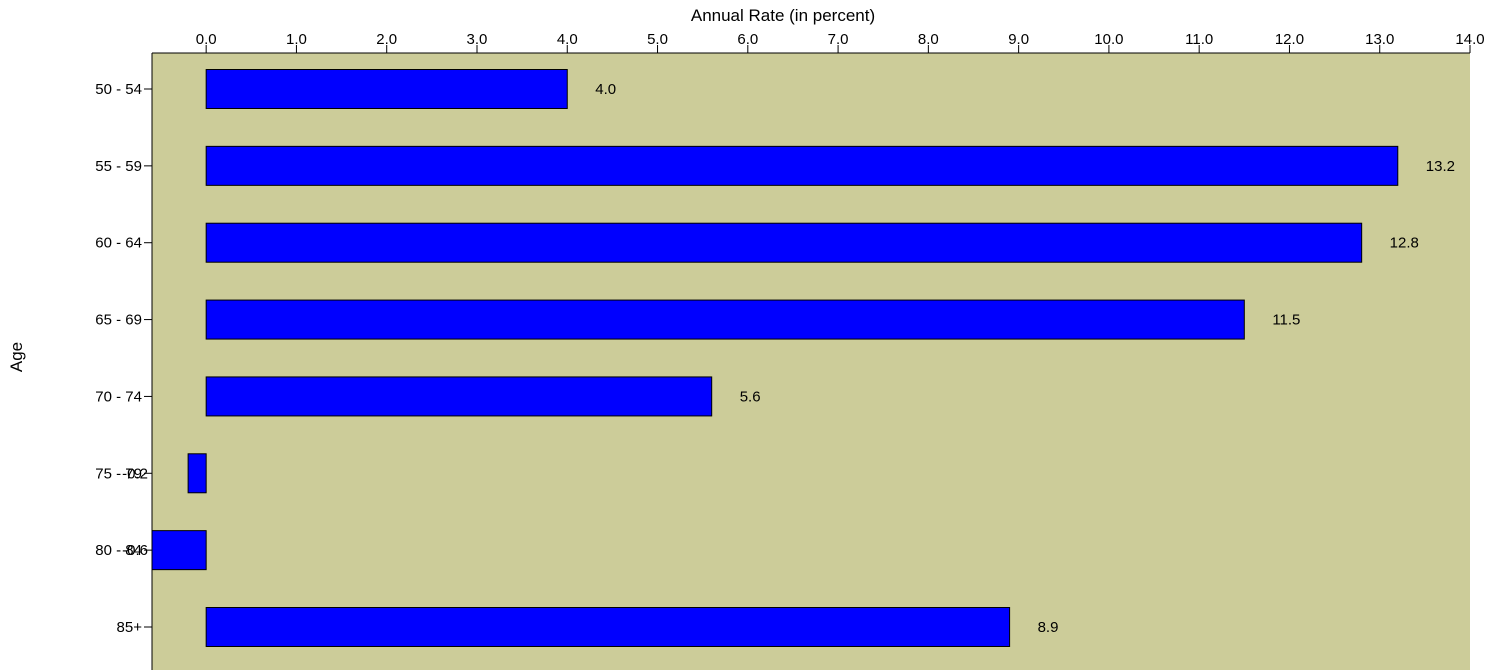  I want to click on x-tick-label: 8.0, so click(928, 39).